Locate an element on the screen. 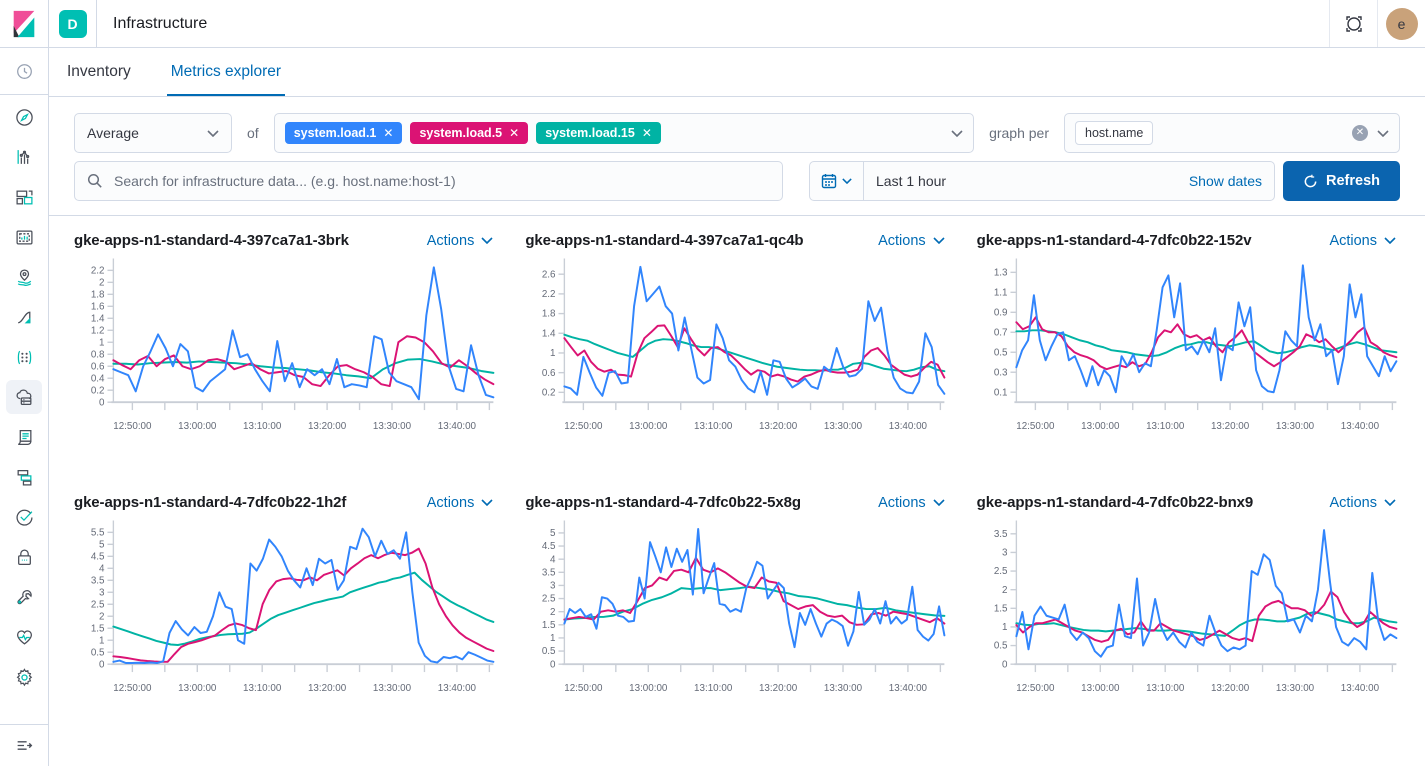  infrastructure-icon is located at coordinates (24, 397).